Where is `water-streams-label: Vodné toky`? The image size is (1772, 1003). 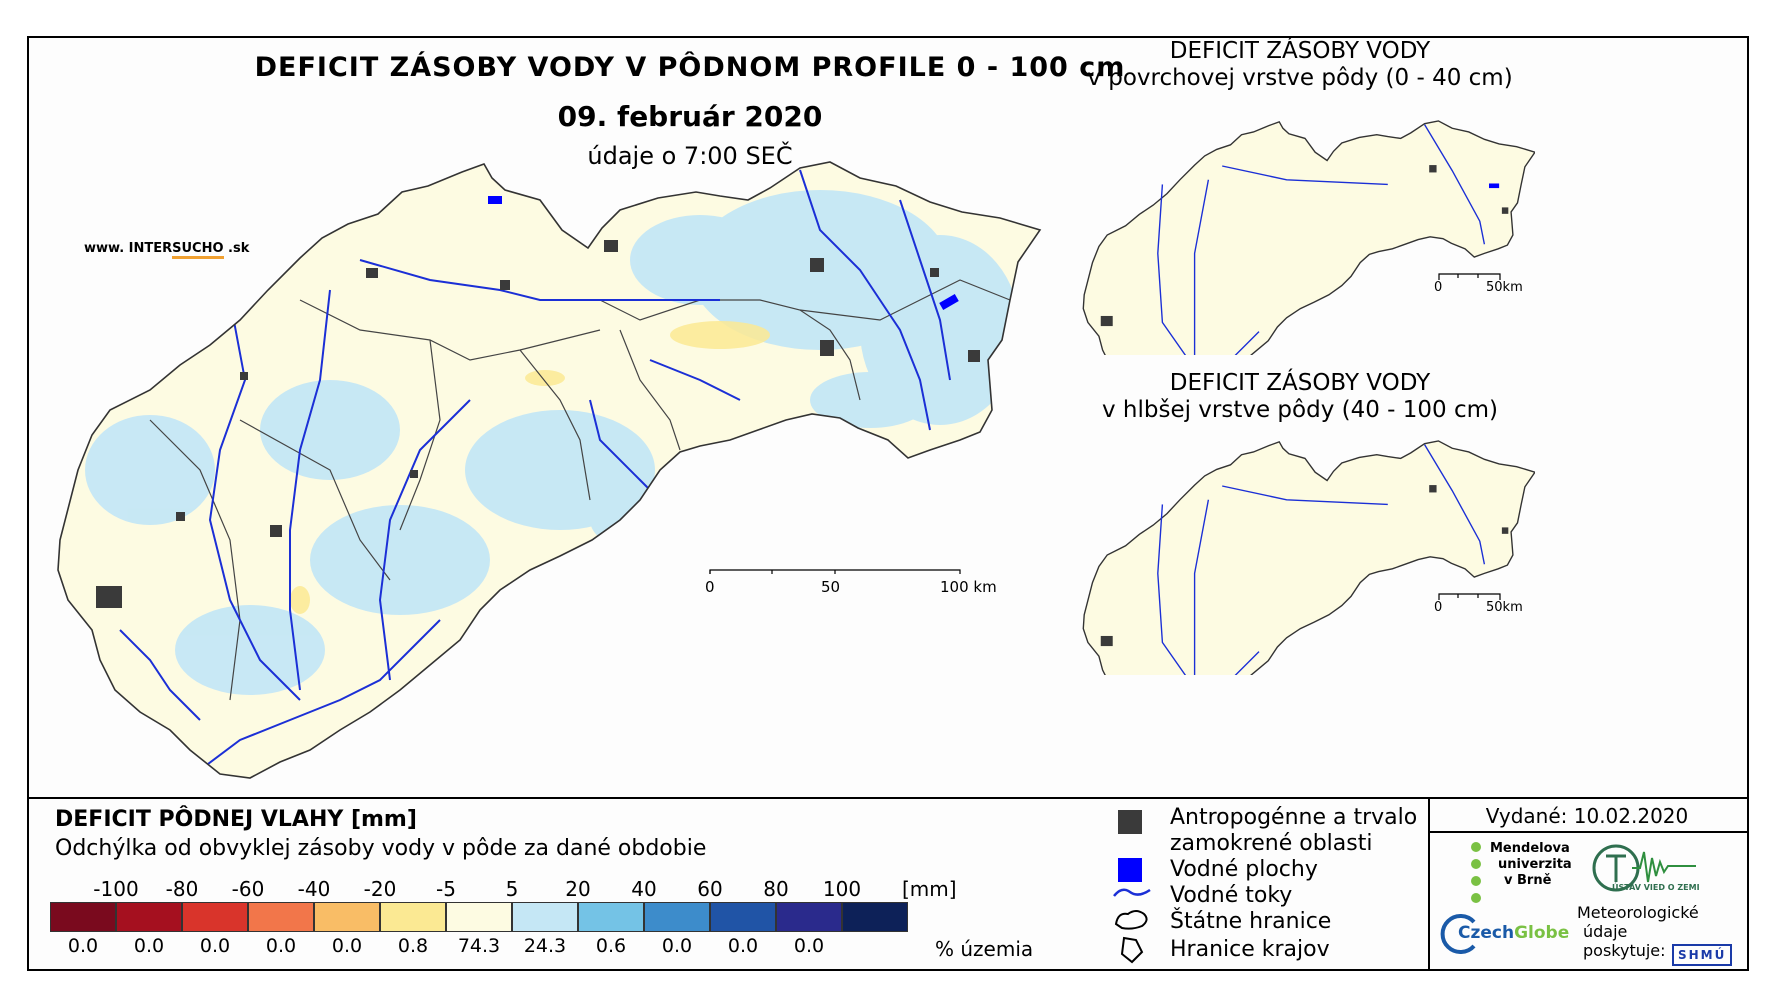 water-streams-label: Vodné toky is located at coordinates (1231, 895).